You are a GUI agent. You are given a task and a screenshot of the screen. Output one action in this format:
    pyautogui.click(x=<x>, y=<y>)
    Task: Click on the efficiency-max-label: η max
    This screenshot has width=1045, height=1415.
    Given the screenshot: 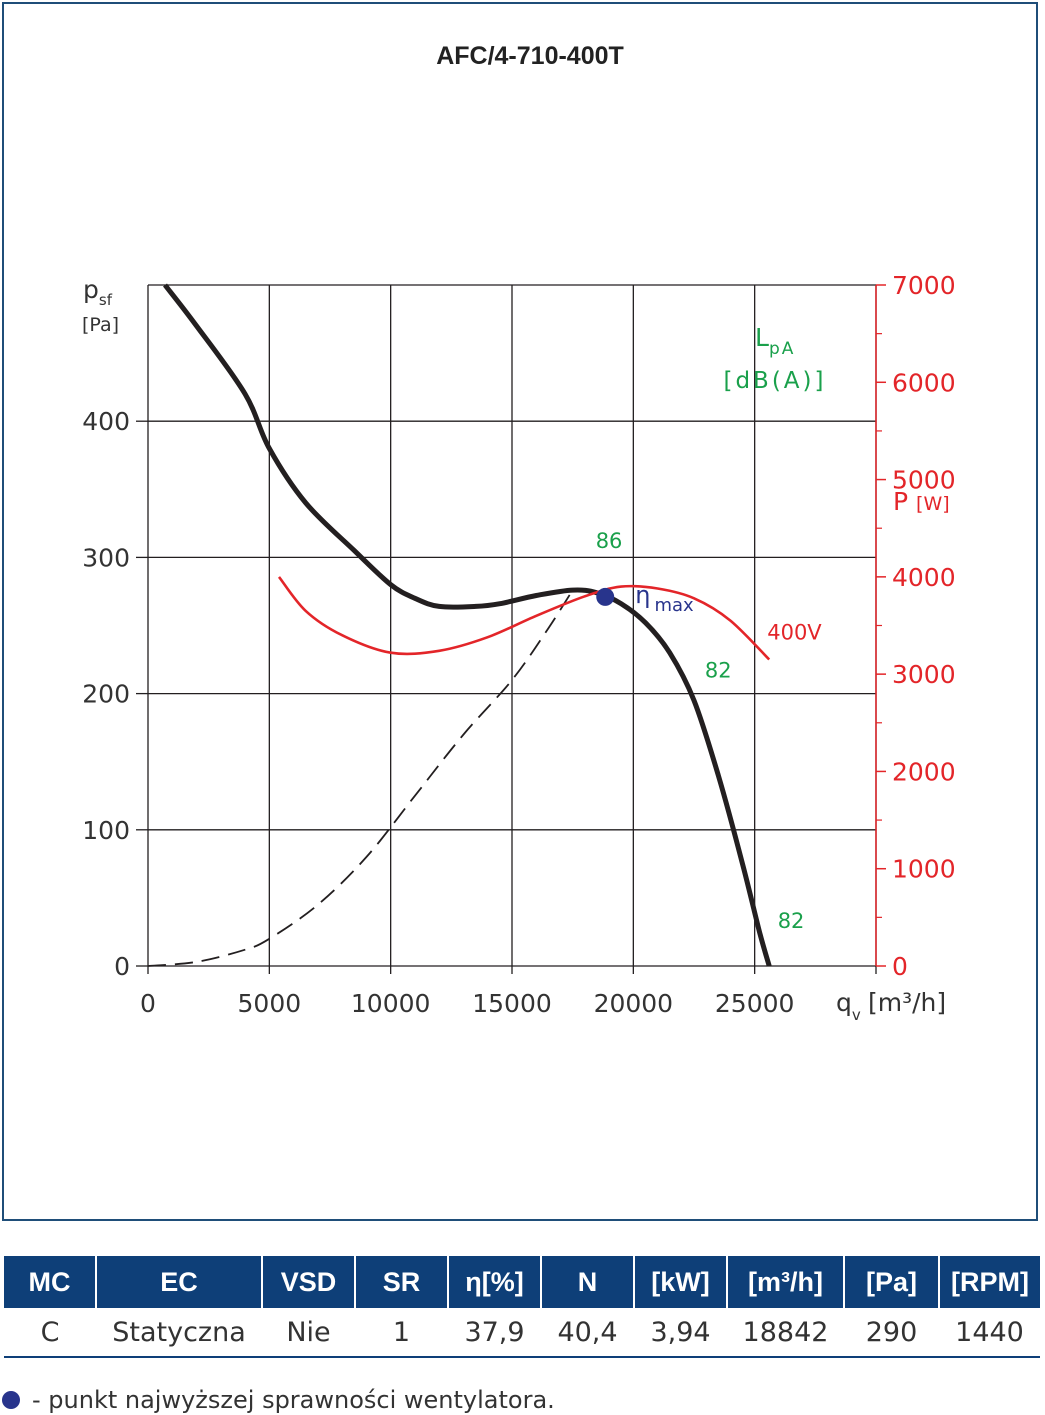 What is the action you would take?
    pyautogui.click(x=664, y=598)
    